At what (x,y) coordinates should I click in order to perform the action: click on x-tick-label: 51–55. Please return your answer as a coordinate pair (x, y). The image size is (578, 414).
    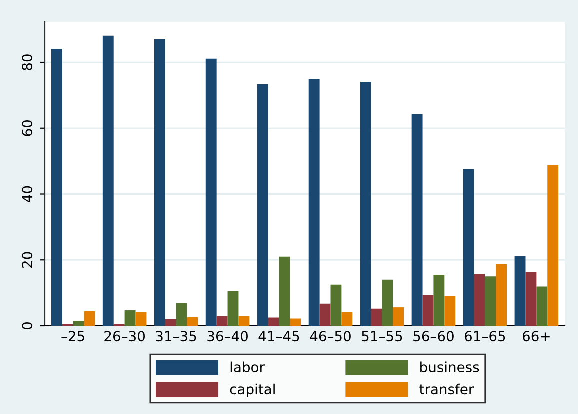
    Looking at the image, I should click on (382, 336).